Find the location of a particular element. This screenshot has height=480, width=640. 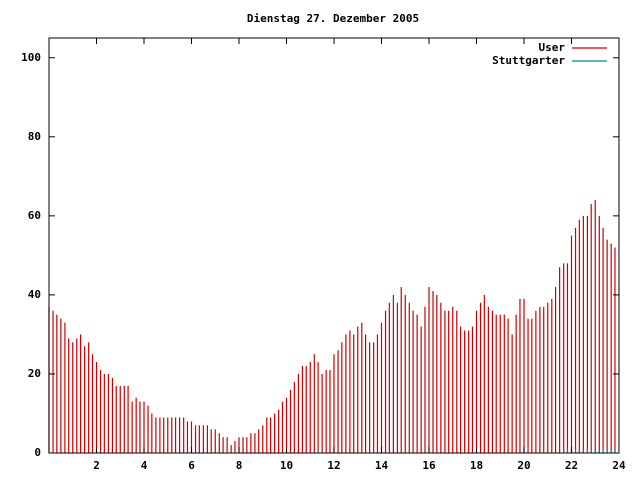

chart-title: Dienstag 27. Dezember 2005 is located at coordinates (333, 18).